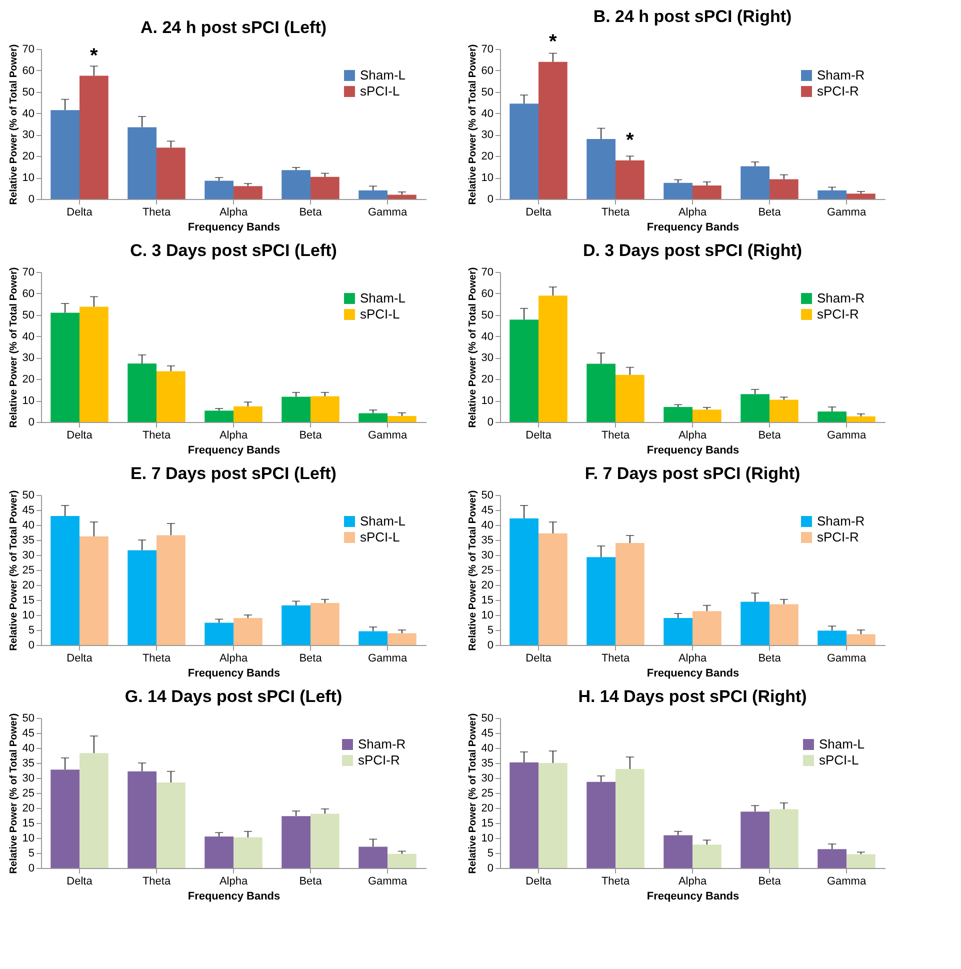 The image size is (961, 969). I want to click on chart-title: B. 24 h post sPCI (Right), so click(692, 16).